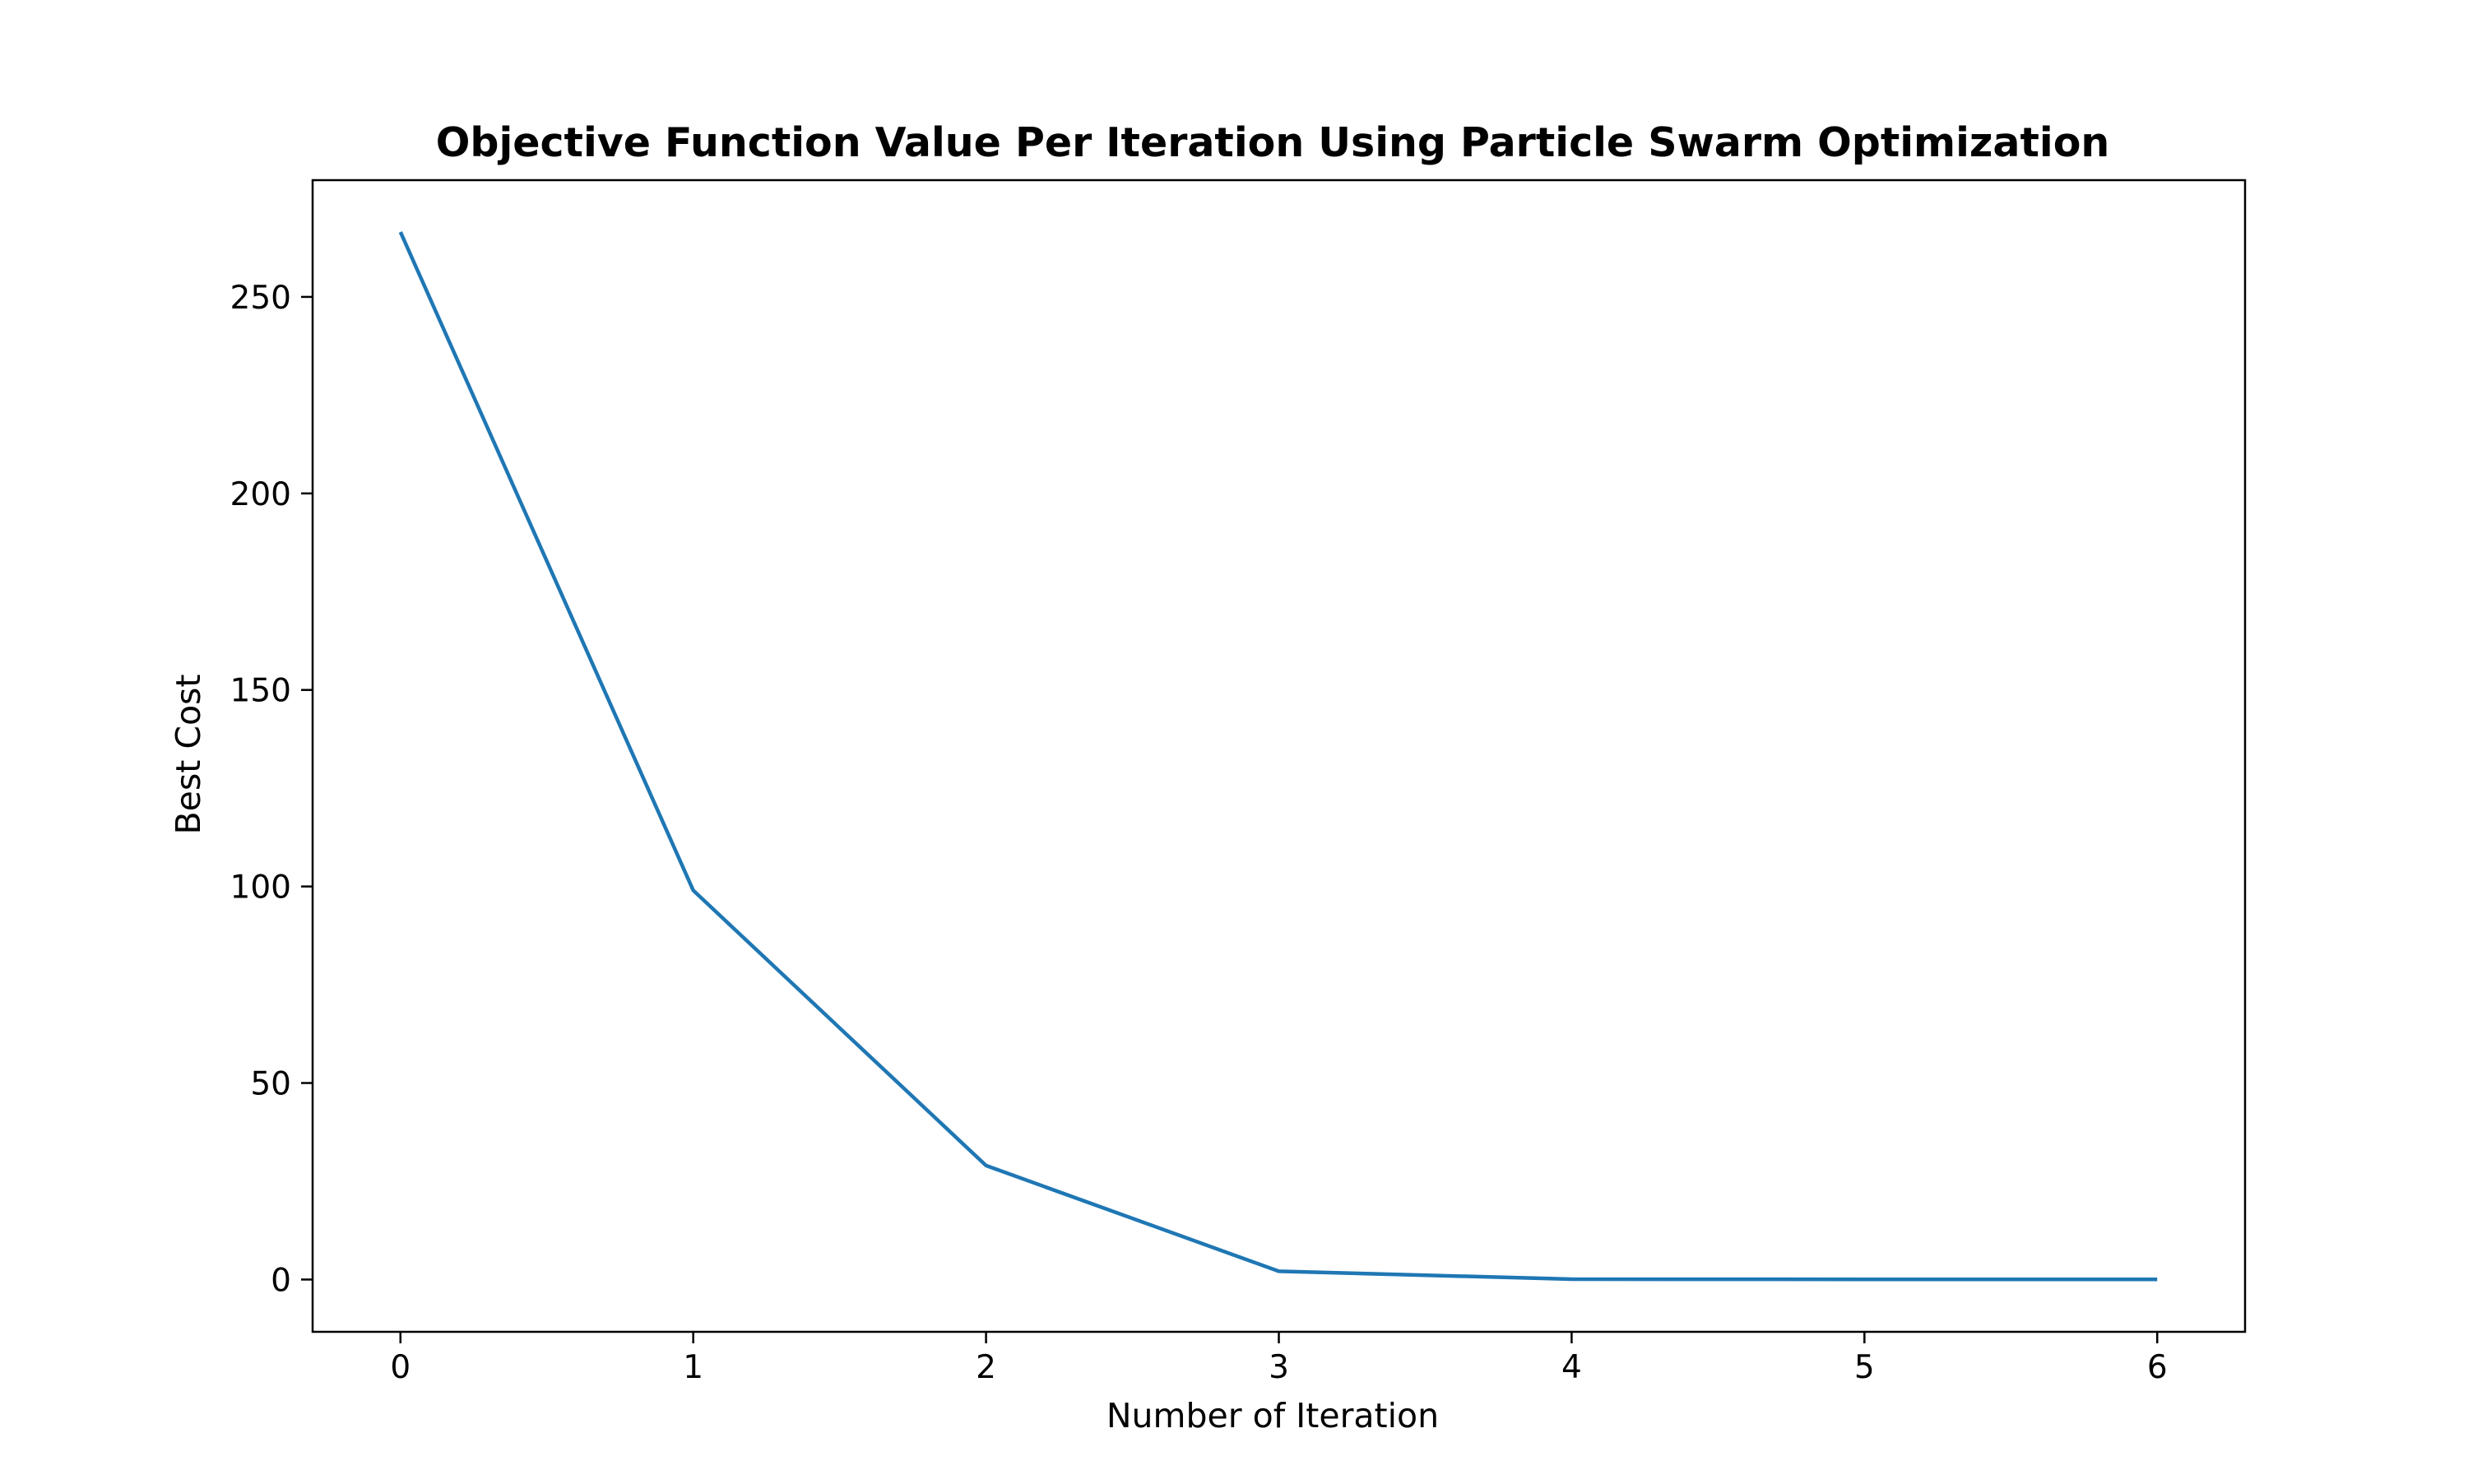  I want to click on y-tick-label: 250, so click(260, 298).